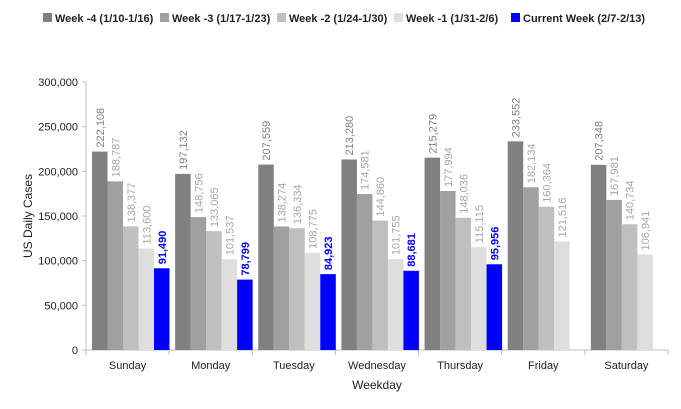  What do you see at coordinates (329, 253) in the screenshot?
I see `data-label-tuesday-series-4: 84,923` at bounding box center [329, 253].